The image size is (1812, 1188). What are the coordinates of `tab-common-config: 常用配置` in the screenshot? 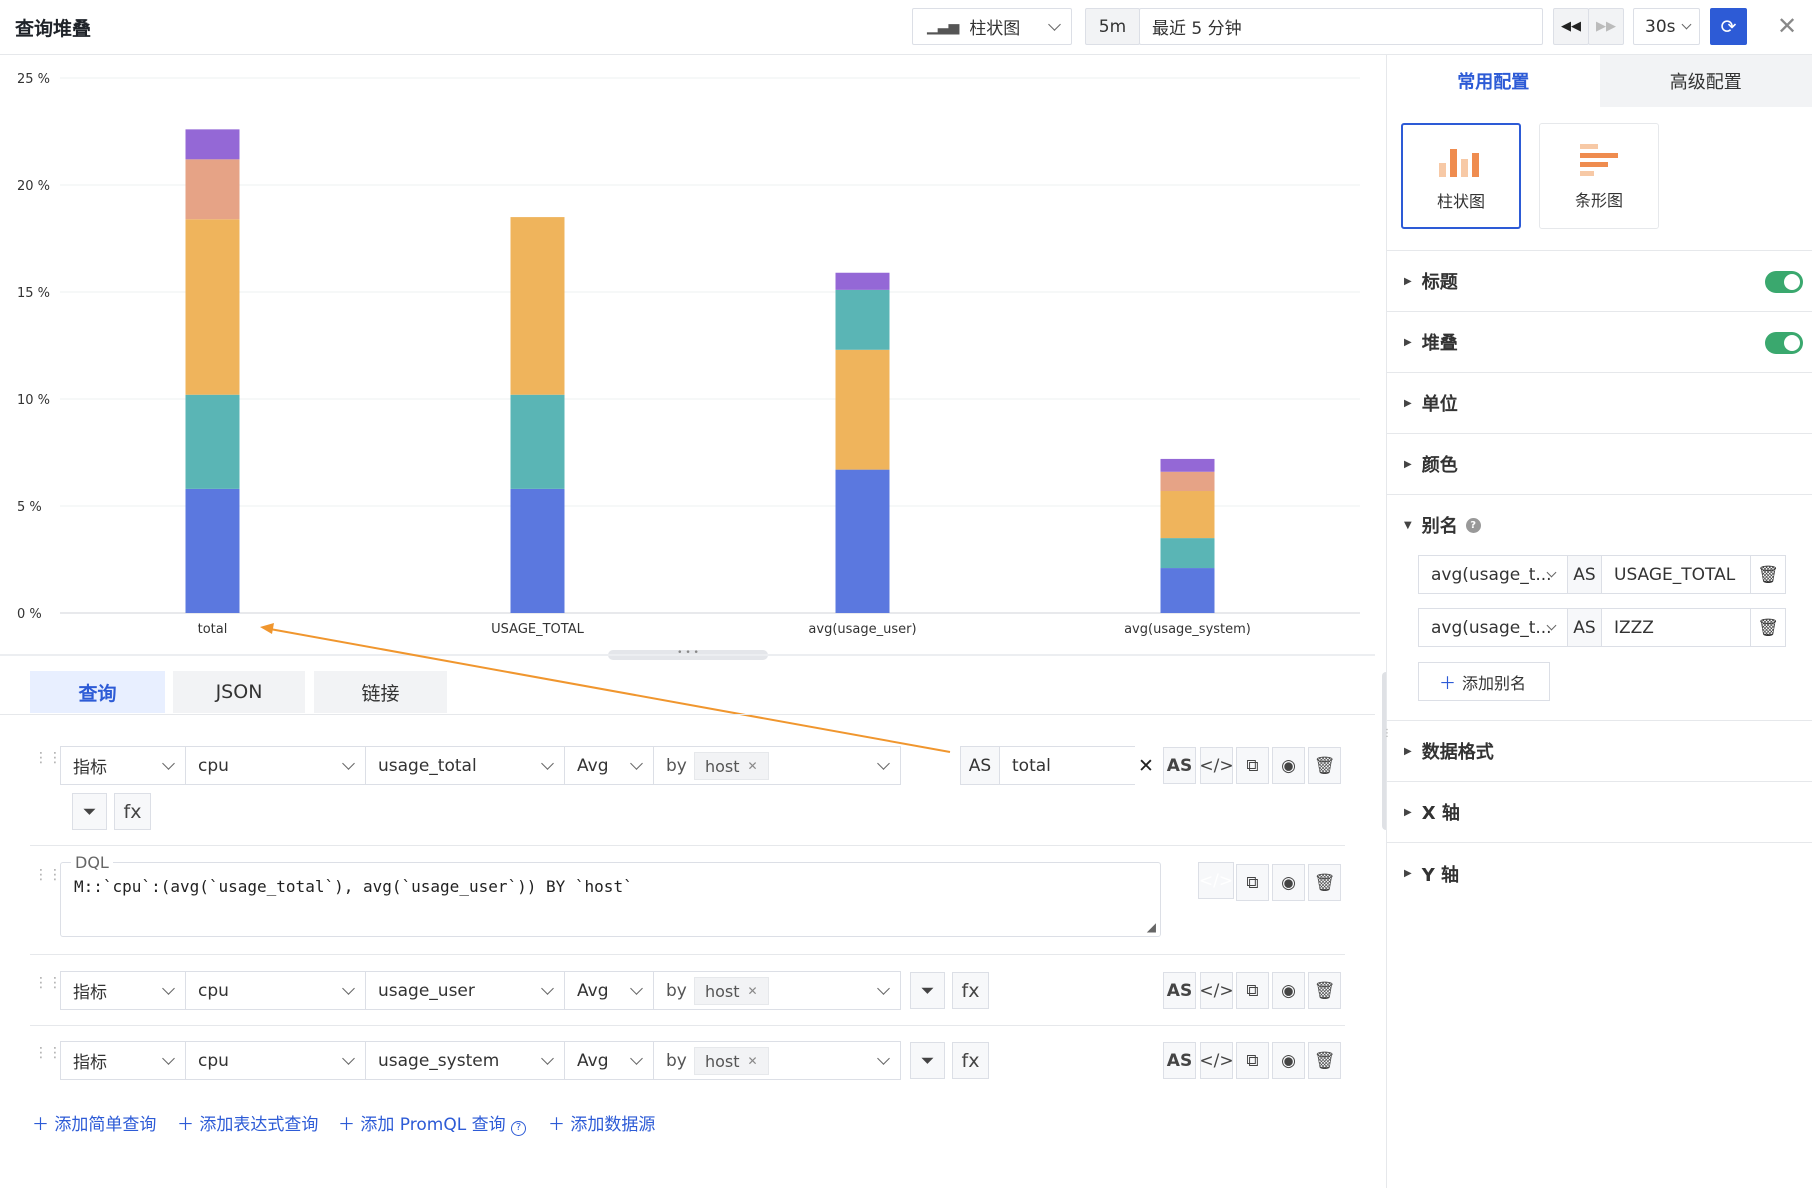 It's located at (1493, 81).